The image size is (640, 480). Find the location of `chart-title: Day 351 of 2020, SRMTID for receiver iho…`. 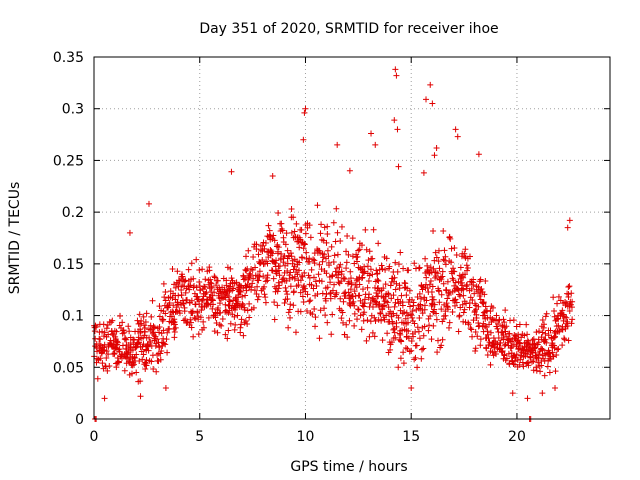

chart-title: Day 351 of 2020, SRMTID for receiver iho… is located at coordinates (348, 29).